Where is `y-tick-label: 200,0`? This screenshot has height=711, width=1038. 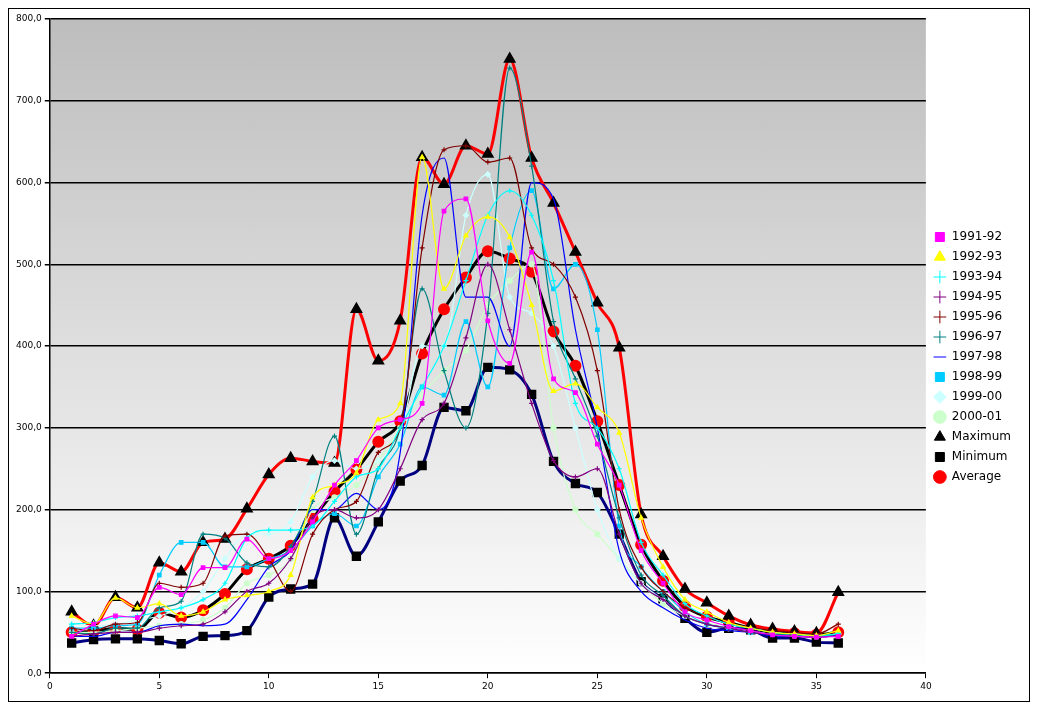 y-tick-label: 200,0 is located at coordinates (29, 508).